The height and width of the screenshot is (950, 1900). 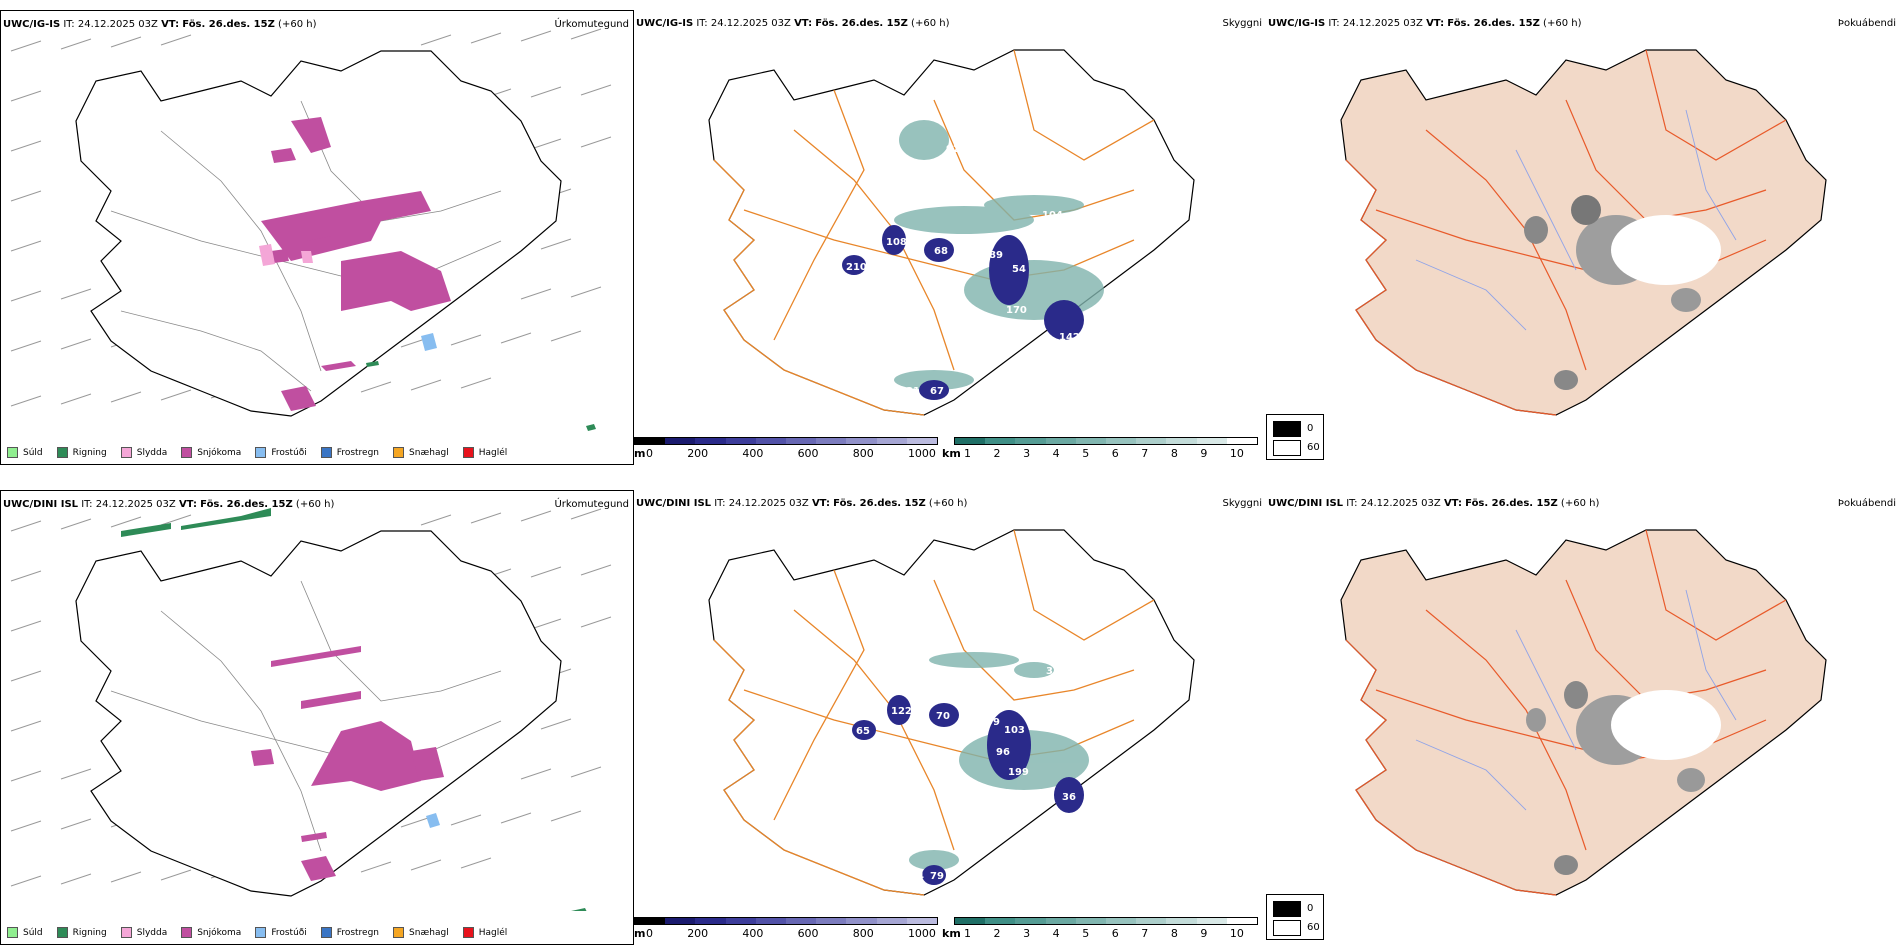 What do you see at coordinates (1003, 752) in the screenshot?
I see `vis-value: 96` at bounding box center [1003, 752].